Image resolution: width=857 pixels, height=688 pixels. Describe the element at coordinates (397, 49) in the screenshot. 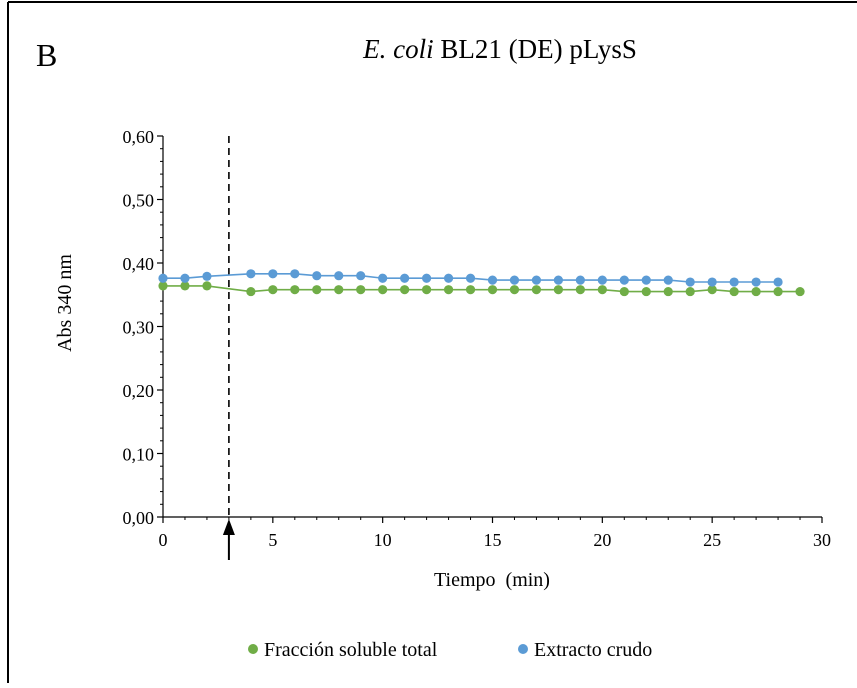

I see `chart-title-italic: E. coli` at that location.